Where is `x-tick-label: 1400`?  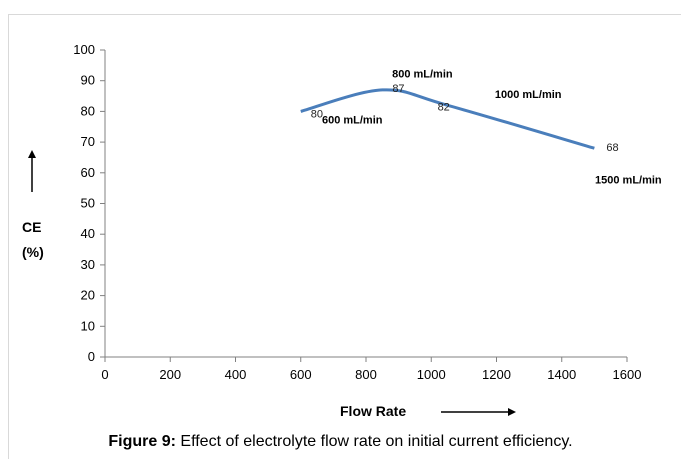 x-tick-label: 1400 is located at coordinates (561, 374).